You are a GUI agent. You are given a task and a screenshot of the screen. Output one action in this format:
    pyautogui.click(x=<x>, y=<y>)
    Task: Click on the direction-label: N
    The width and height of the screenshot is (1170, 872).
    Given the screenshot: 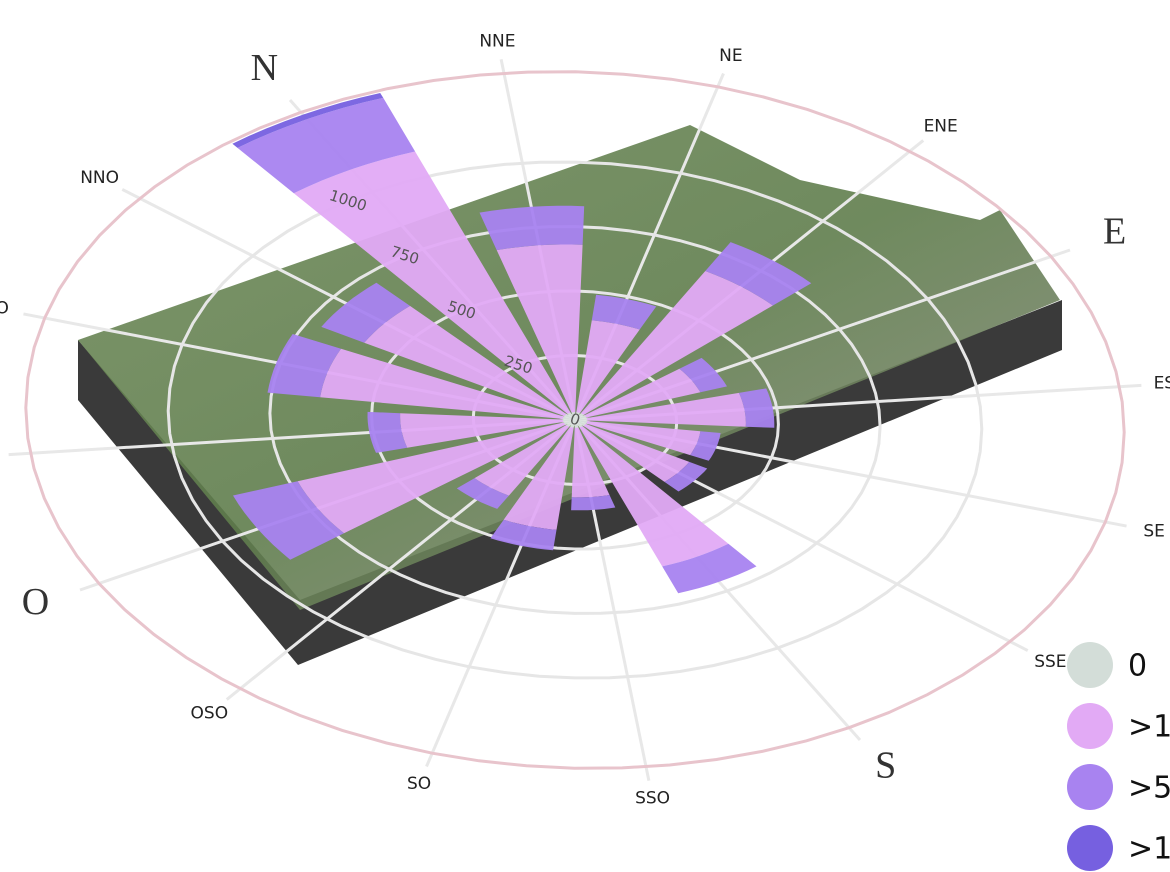 What is the action you would take?
    pyautogui.click(x=264, y=68)
    